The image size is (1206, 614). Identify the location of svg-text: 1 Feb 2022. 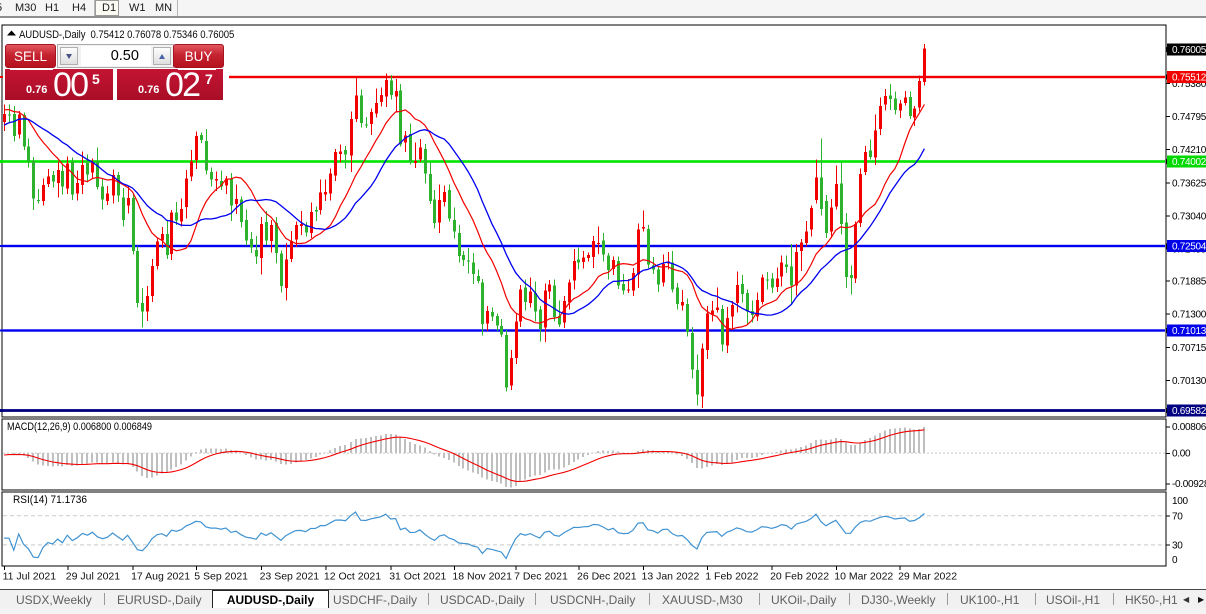
(731, 577).